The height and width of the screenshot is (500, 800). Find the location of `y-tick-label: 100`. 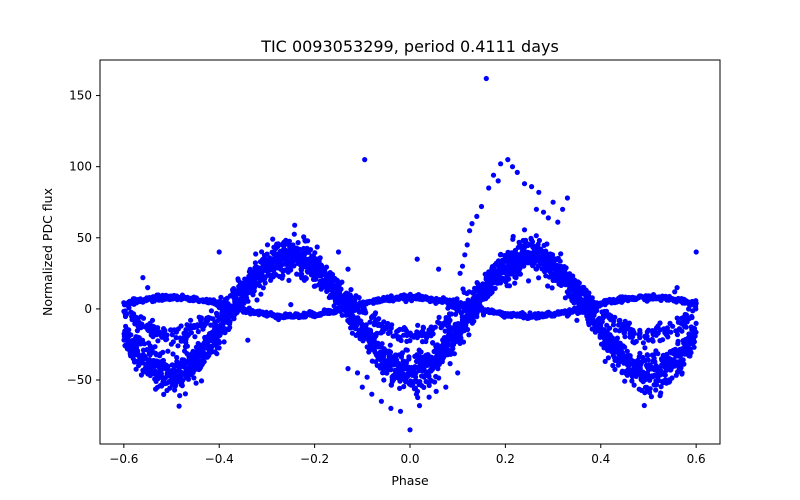

y-tick-label: 100 is located at coordinates (80, 167).